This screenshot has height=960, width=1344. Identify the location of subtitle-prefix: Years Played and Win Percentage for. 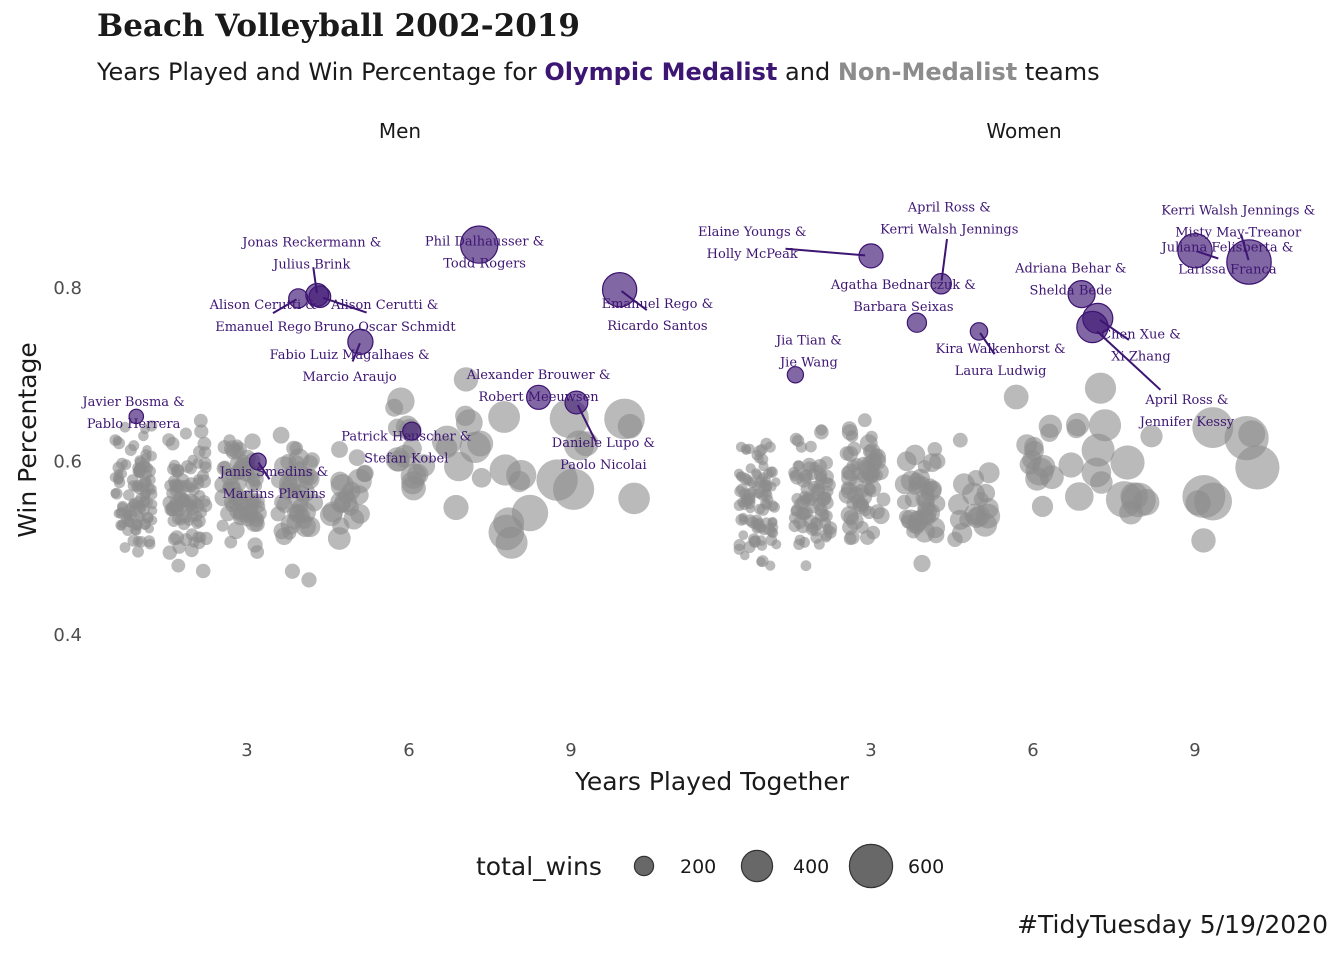
(321, 72).